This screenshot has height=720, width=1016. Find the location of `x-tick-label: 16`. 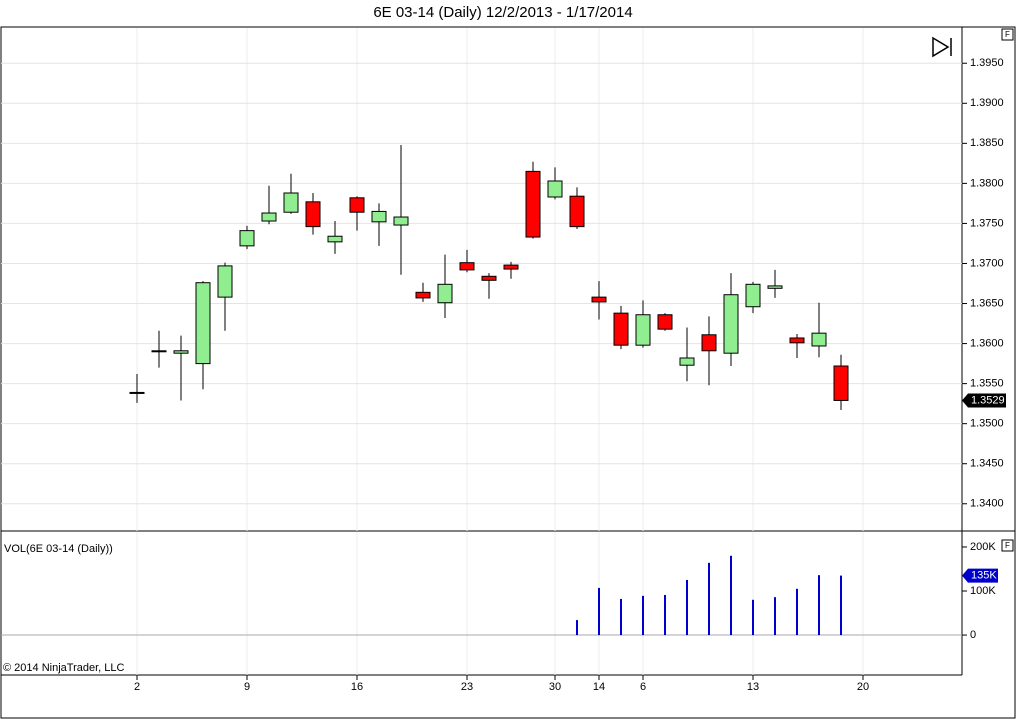

x-tick-label: 16 is located at coordinates (357, 687).